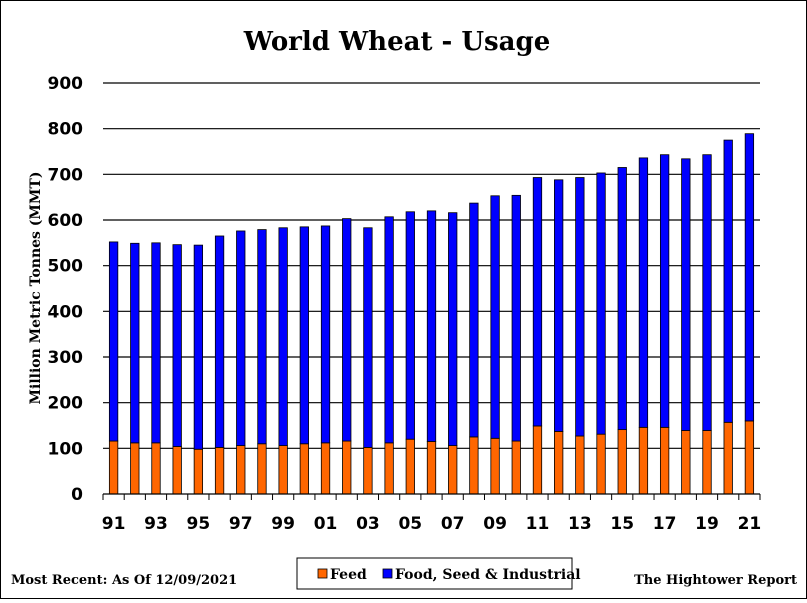 This screenshot has height=603, width=807. Describe the element at coordinates (156, 524) in the screenshot. I see `x-tick-label: 93` at that location.